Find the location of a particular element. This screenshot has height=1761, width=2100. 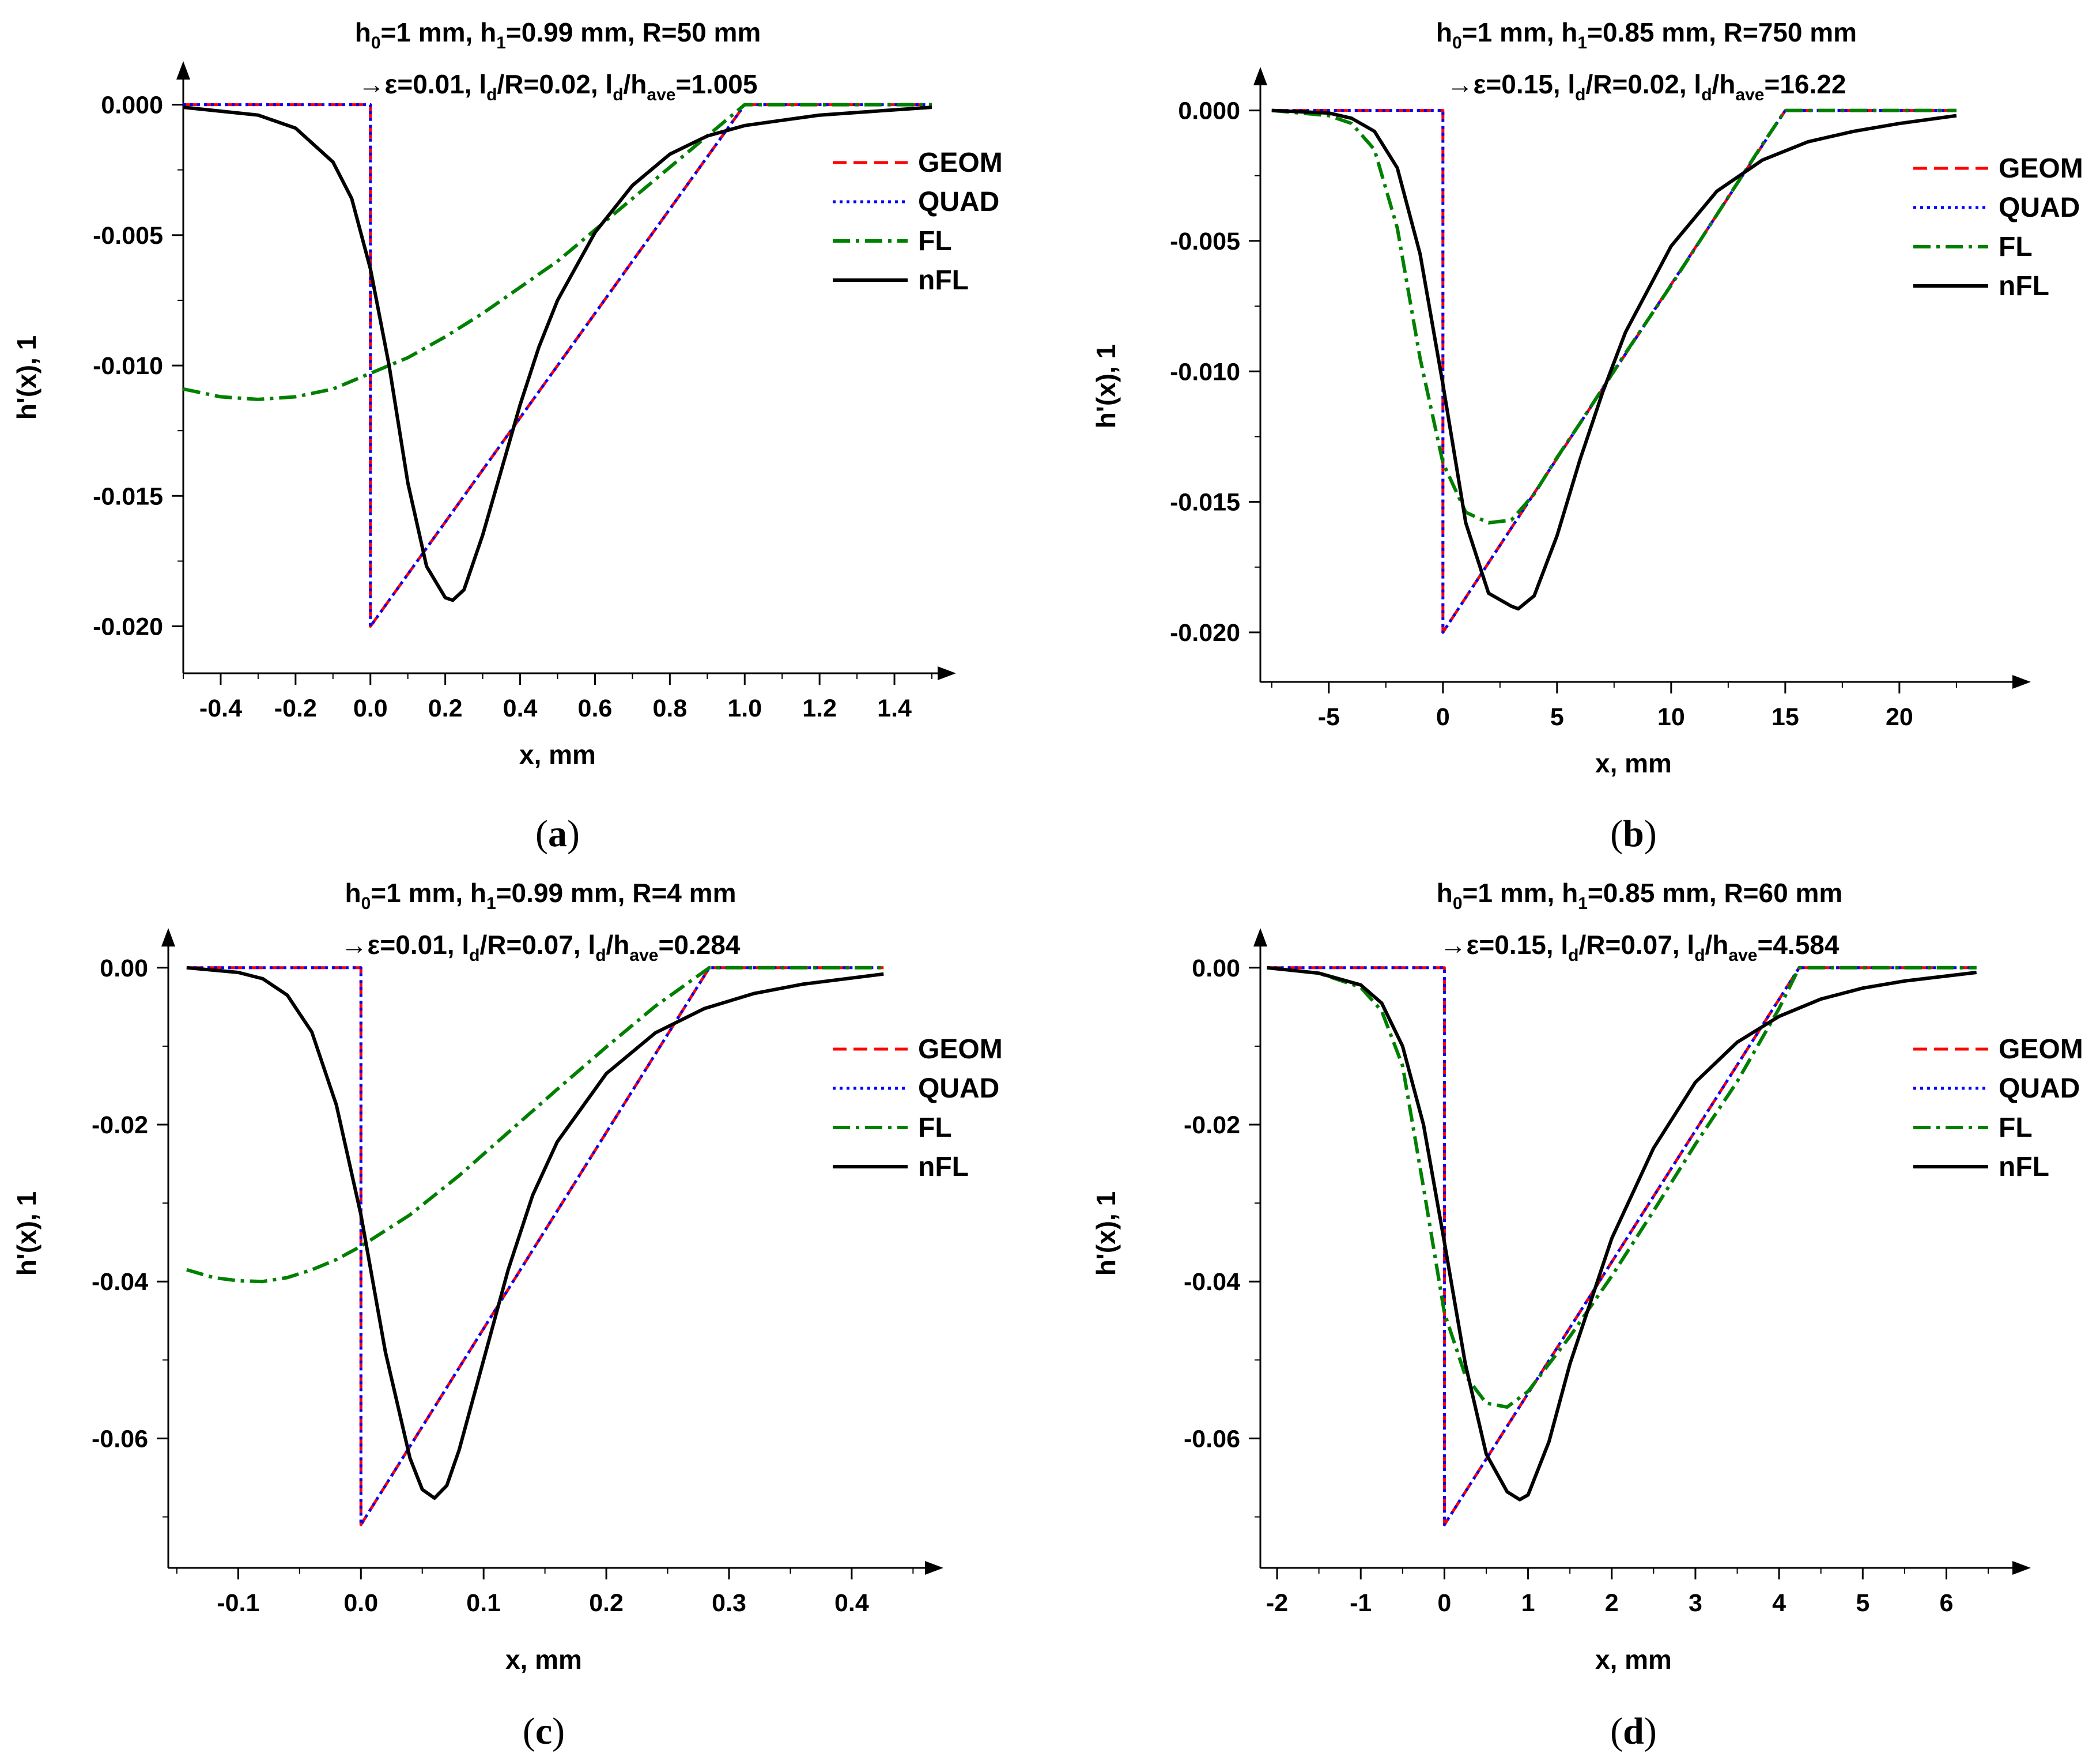

x-tick-label: 10 is located at coordinates (1671, 717).